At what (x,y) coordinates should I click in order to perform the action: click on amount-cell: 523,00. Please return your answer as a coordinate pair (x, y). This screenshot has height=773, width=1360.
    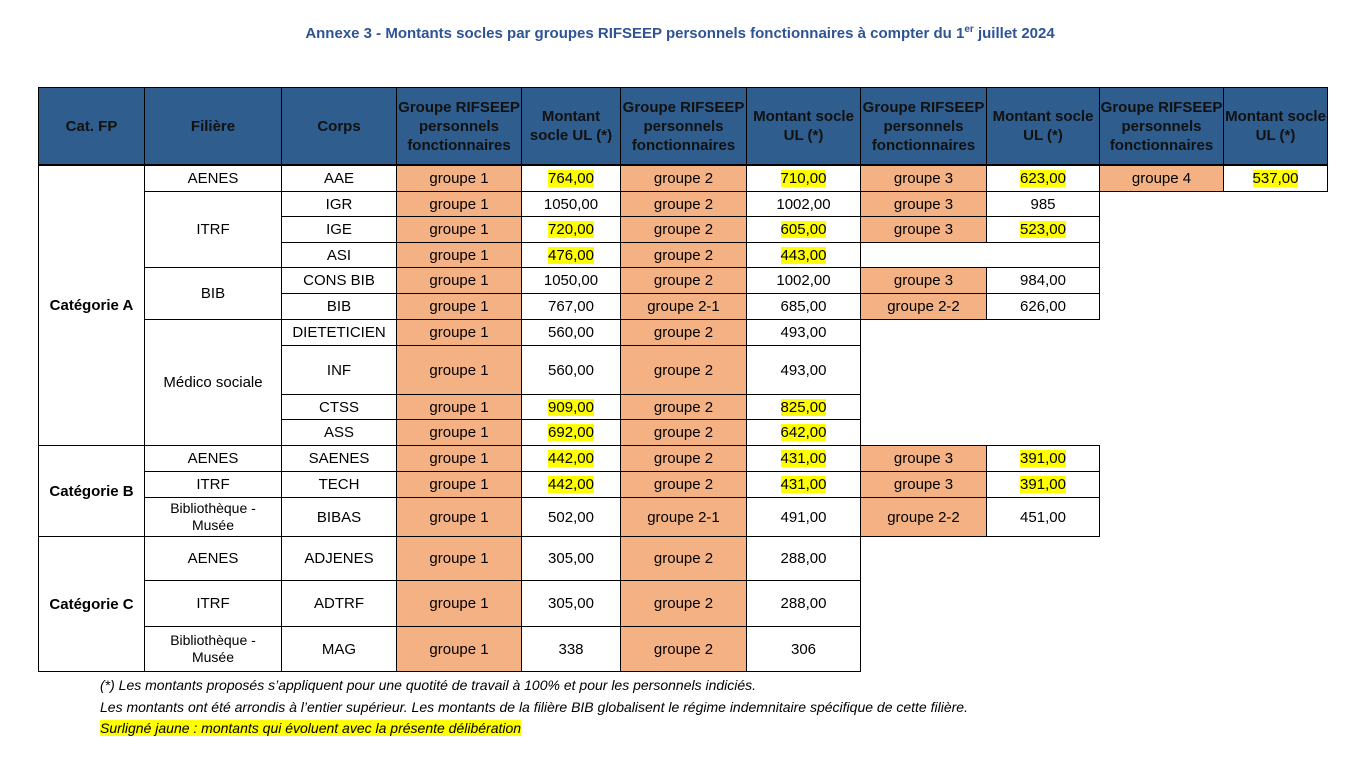
    Looking at the image, I should click on (1043, 229).